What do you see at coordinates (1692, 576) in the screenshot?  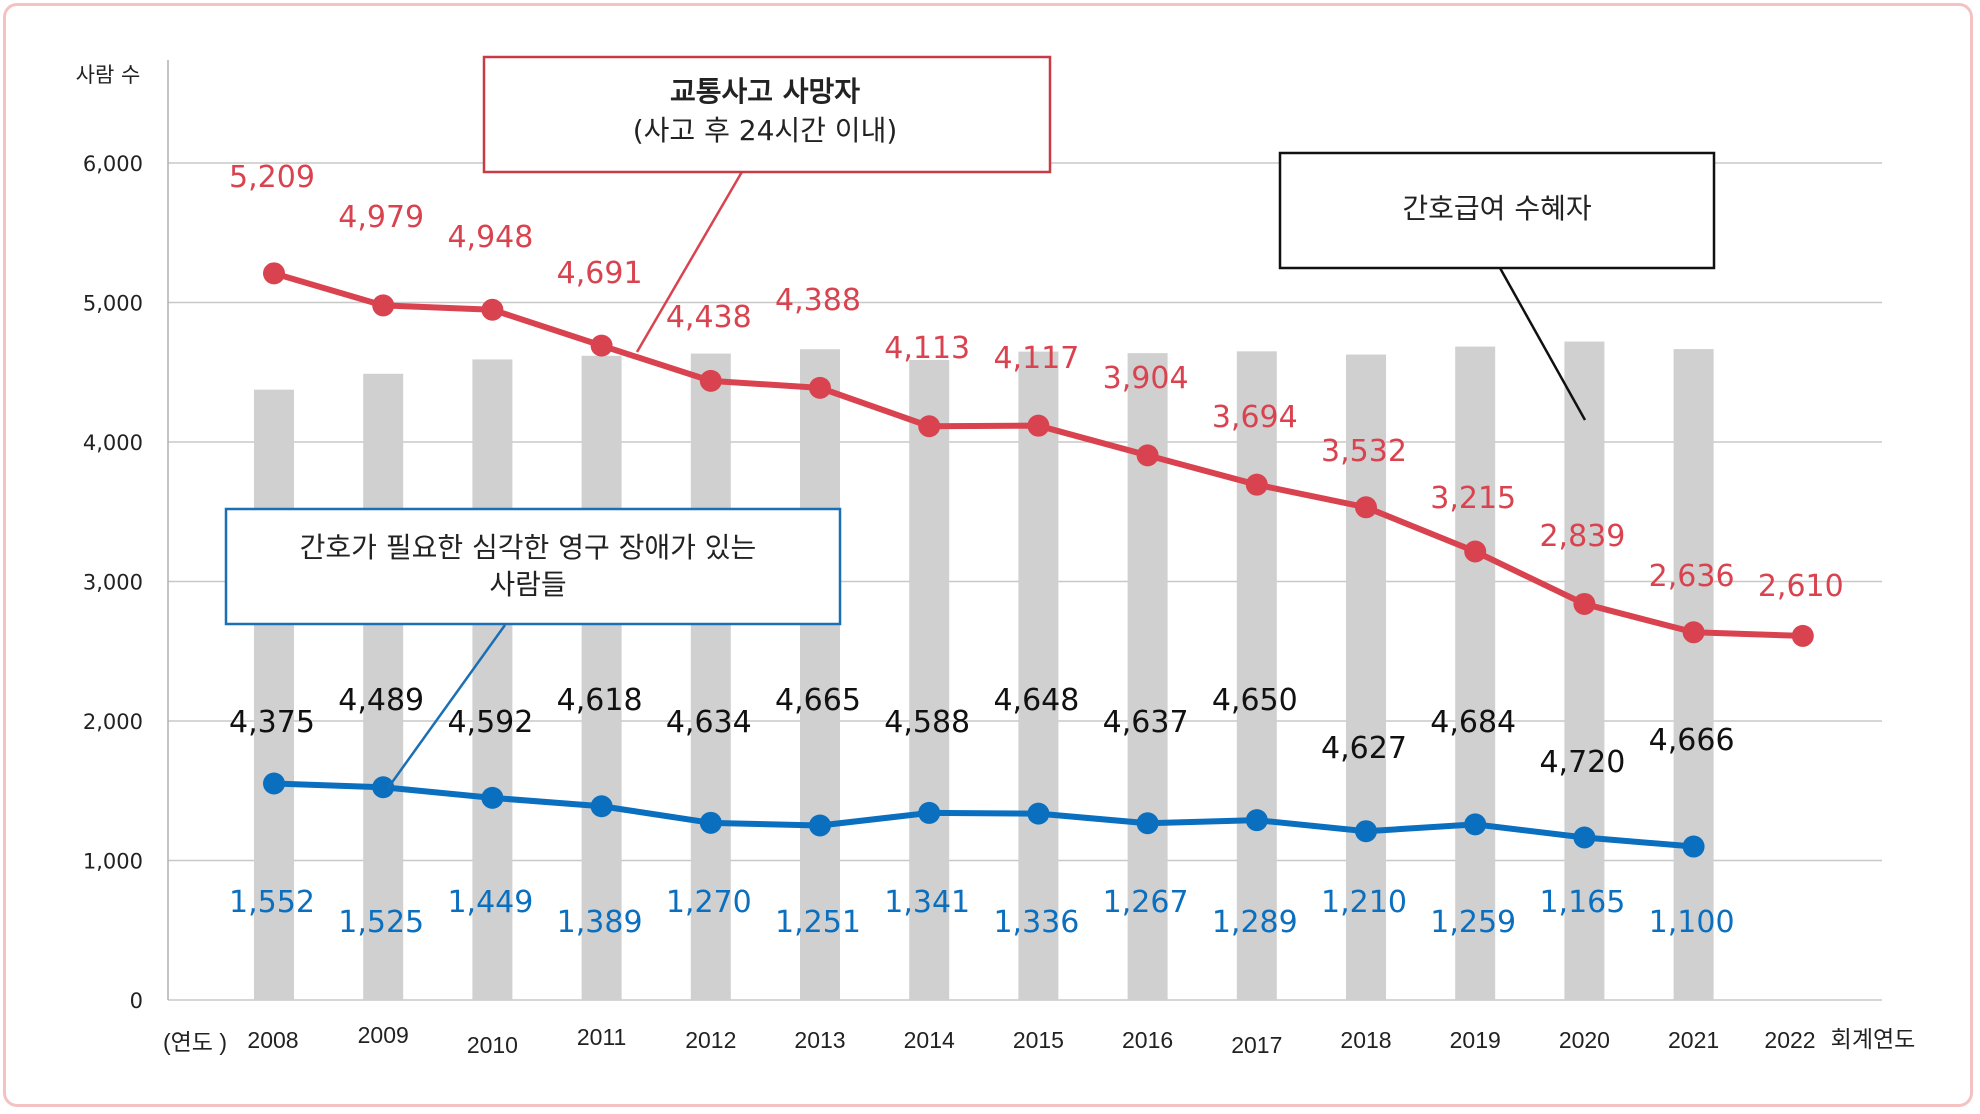 I see `traffic-deaths-value-label: 2,636` at bounding box center [1692, 576].